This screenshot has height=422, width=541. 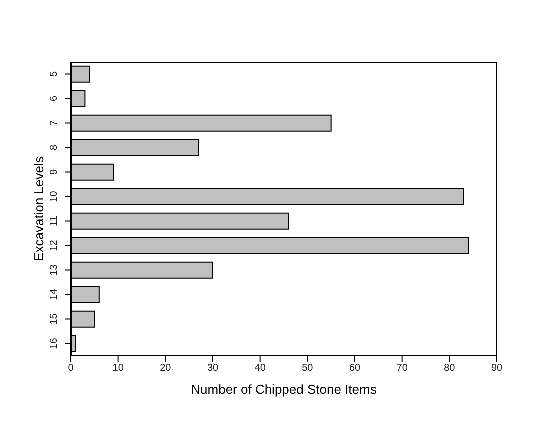 What do you see at coordinates (54, 221) in the screenshot?
I see `y-tick-label: 11` at bounding box center [54, 221].